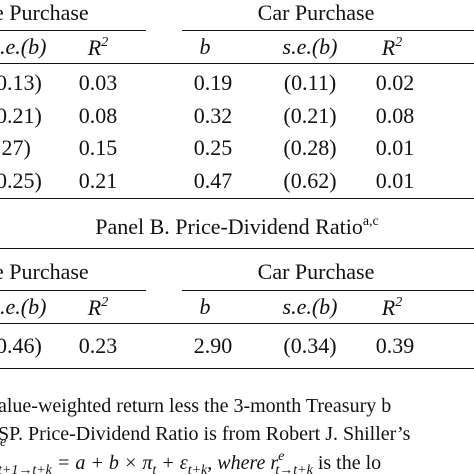 The height and width of the screenshot is (474, 474). I want to click on cell: (0.28), so click(310, 147).